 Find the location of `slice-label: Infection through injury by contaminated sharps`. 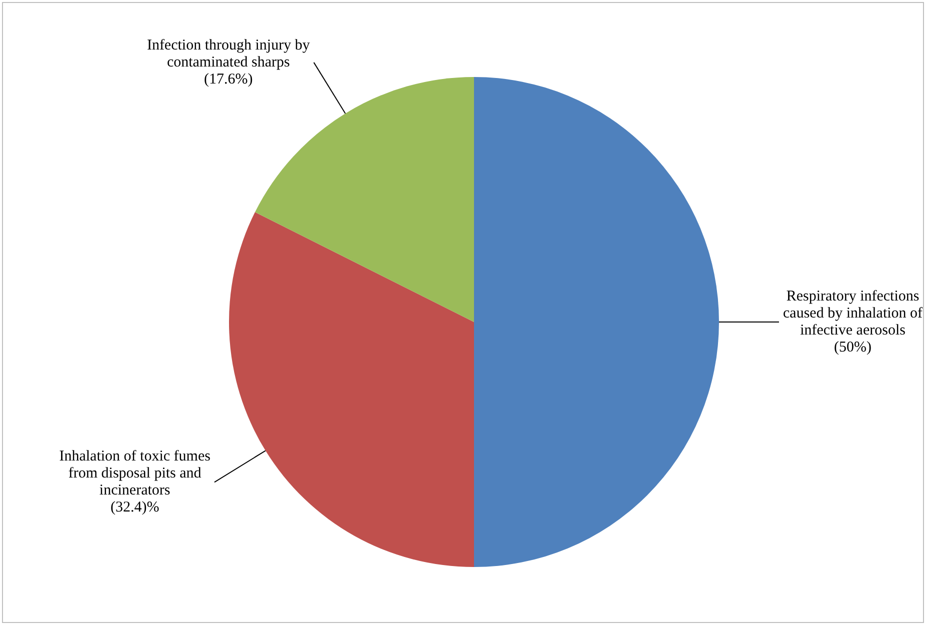

slice-label: Infection through injury by contaminated sharps is located at coordinates (228, 53).